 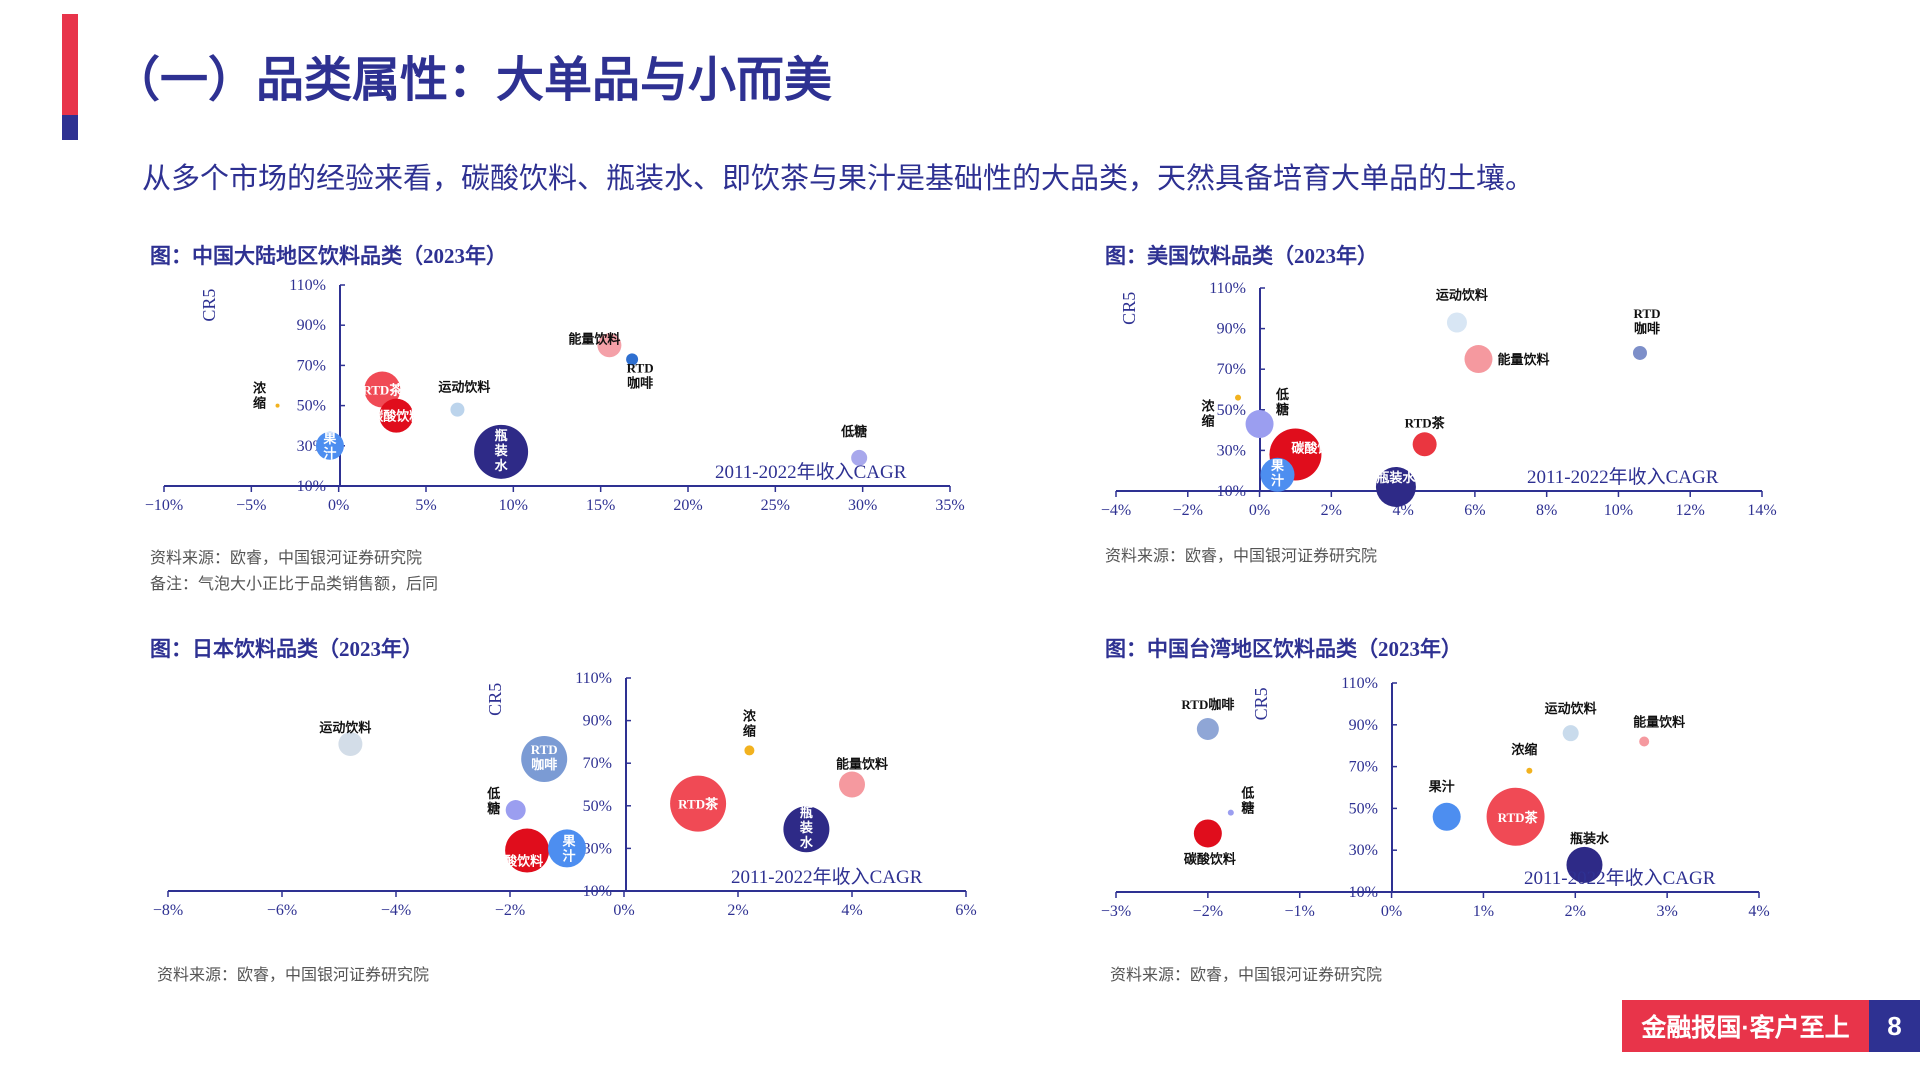 I want to click on source-note-japan: 资料来源：欧睿，中国银河证券研究院, so click(x=293, y=975).